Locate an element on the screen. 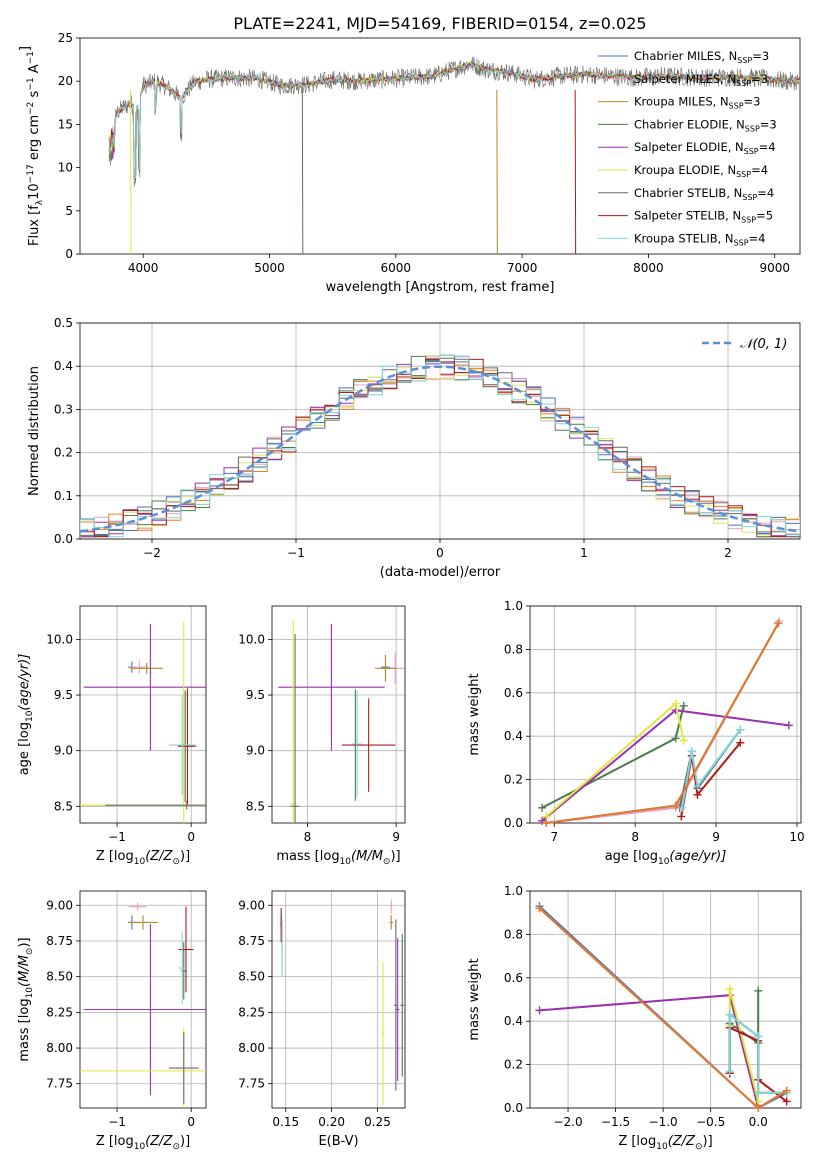  z-vs-age-ytick-label: 9.5 is located at coordinates (63, 695).